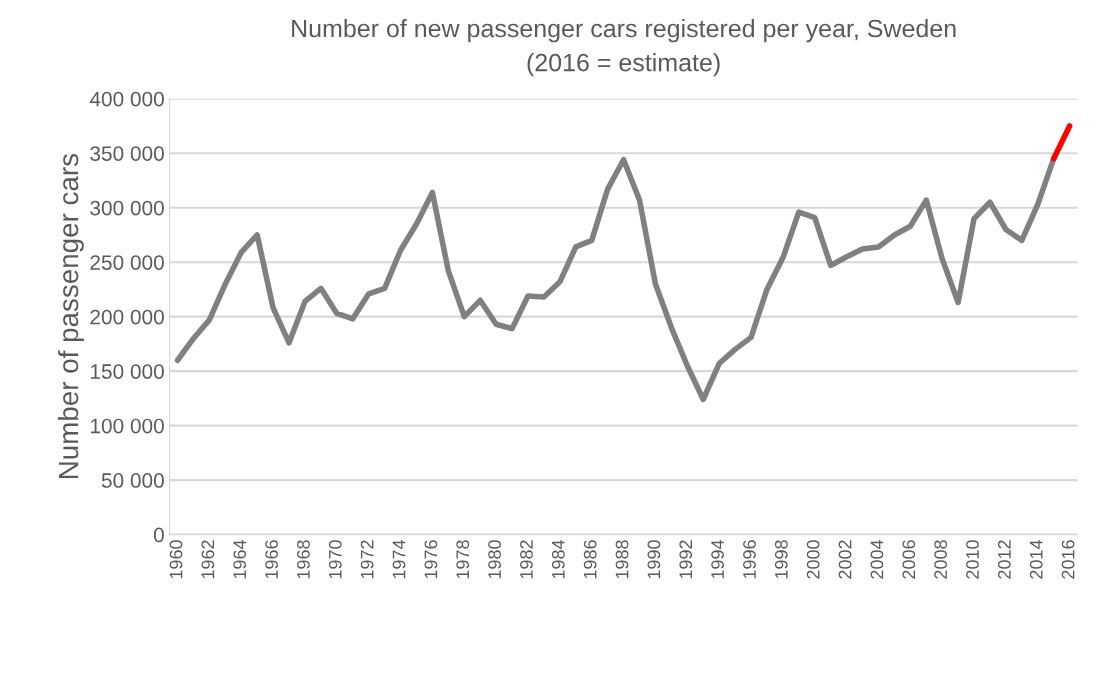  I want to click on y-tick-label: 200 000, so click(127, 317).